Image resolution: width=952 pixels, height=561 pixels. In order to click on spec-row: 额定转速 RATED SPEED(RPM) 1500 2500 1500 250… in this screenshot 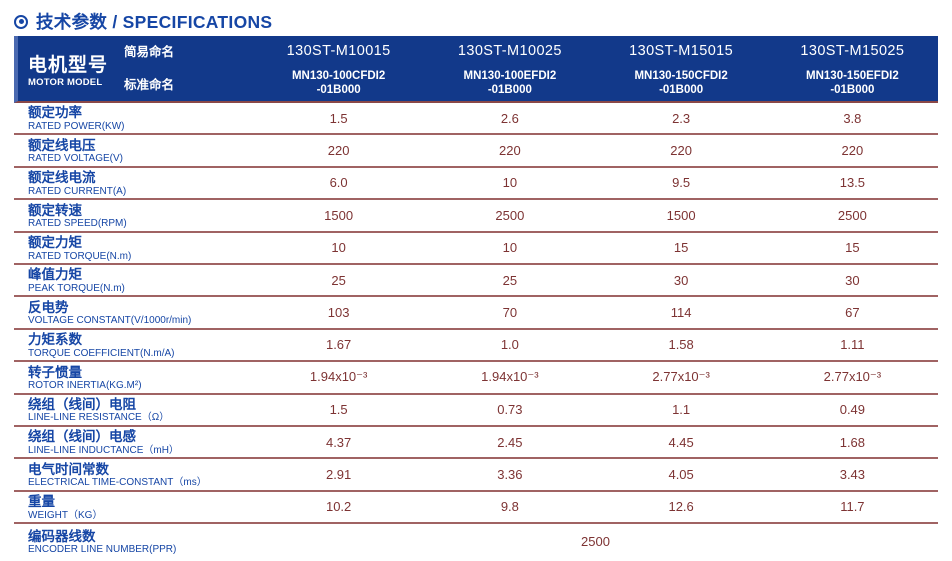, I will do `click(476, 216)`.